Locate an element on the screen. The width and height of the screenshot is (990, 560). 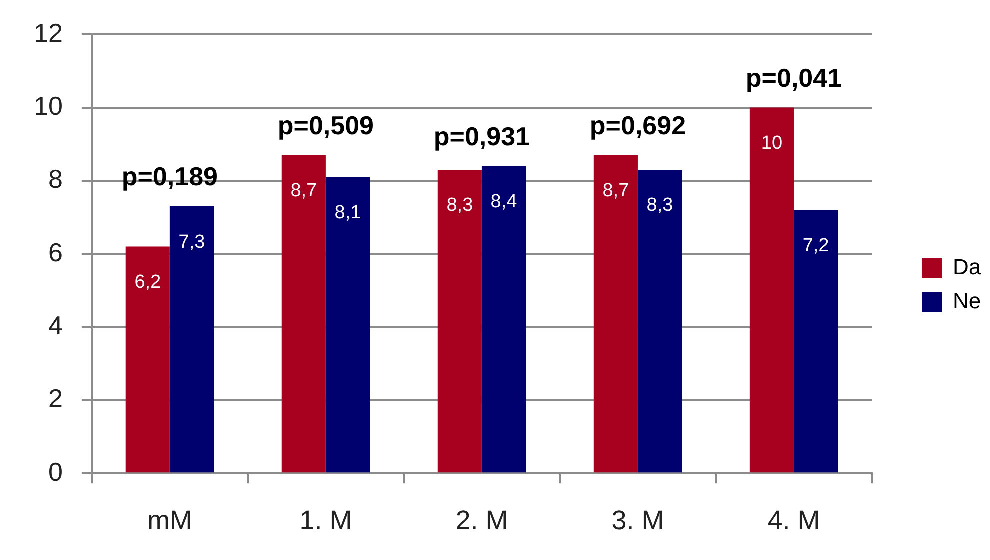
y-tick-label: 6 is located at coordinates (55, 252).